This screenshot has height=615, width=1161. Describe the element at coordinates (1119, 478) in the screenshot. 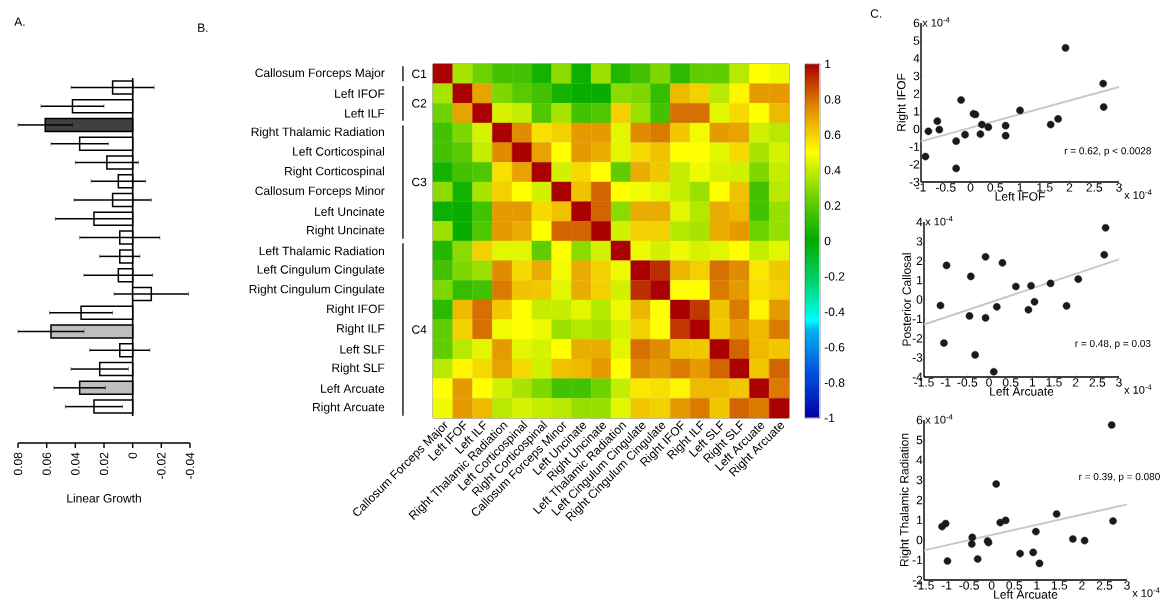

I see `annotation: r = 0.39, p = 0.080` at that location.